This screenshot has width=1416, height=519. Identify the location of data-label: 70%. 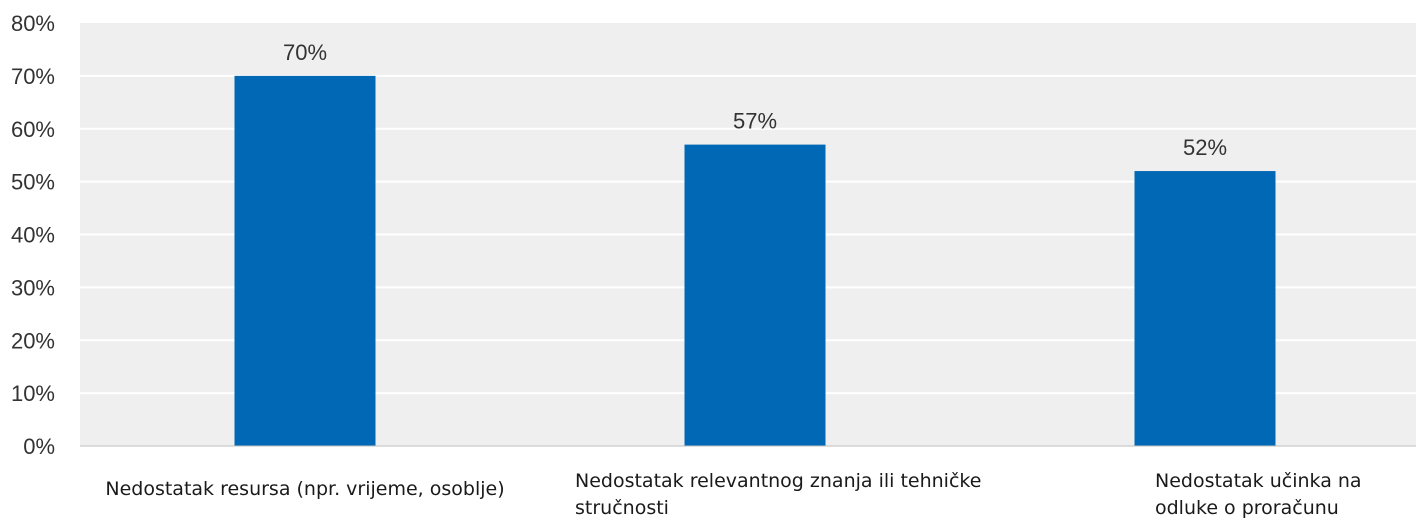
(305, 52).